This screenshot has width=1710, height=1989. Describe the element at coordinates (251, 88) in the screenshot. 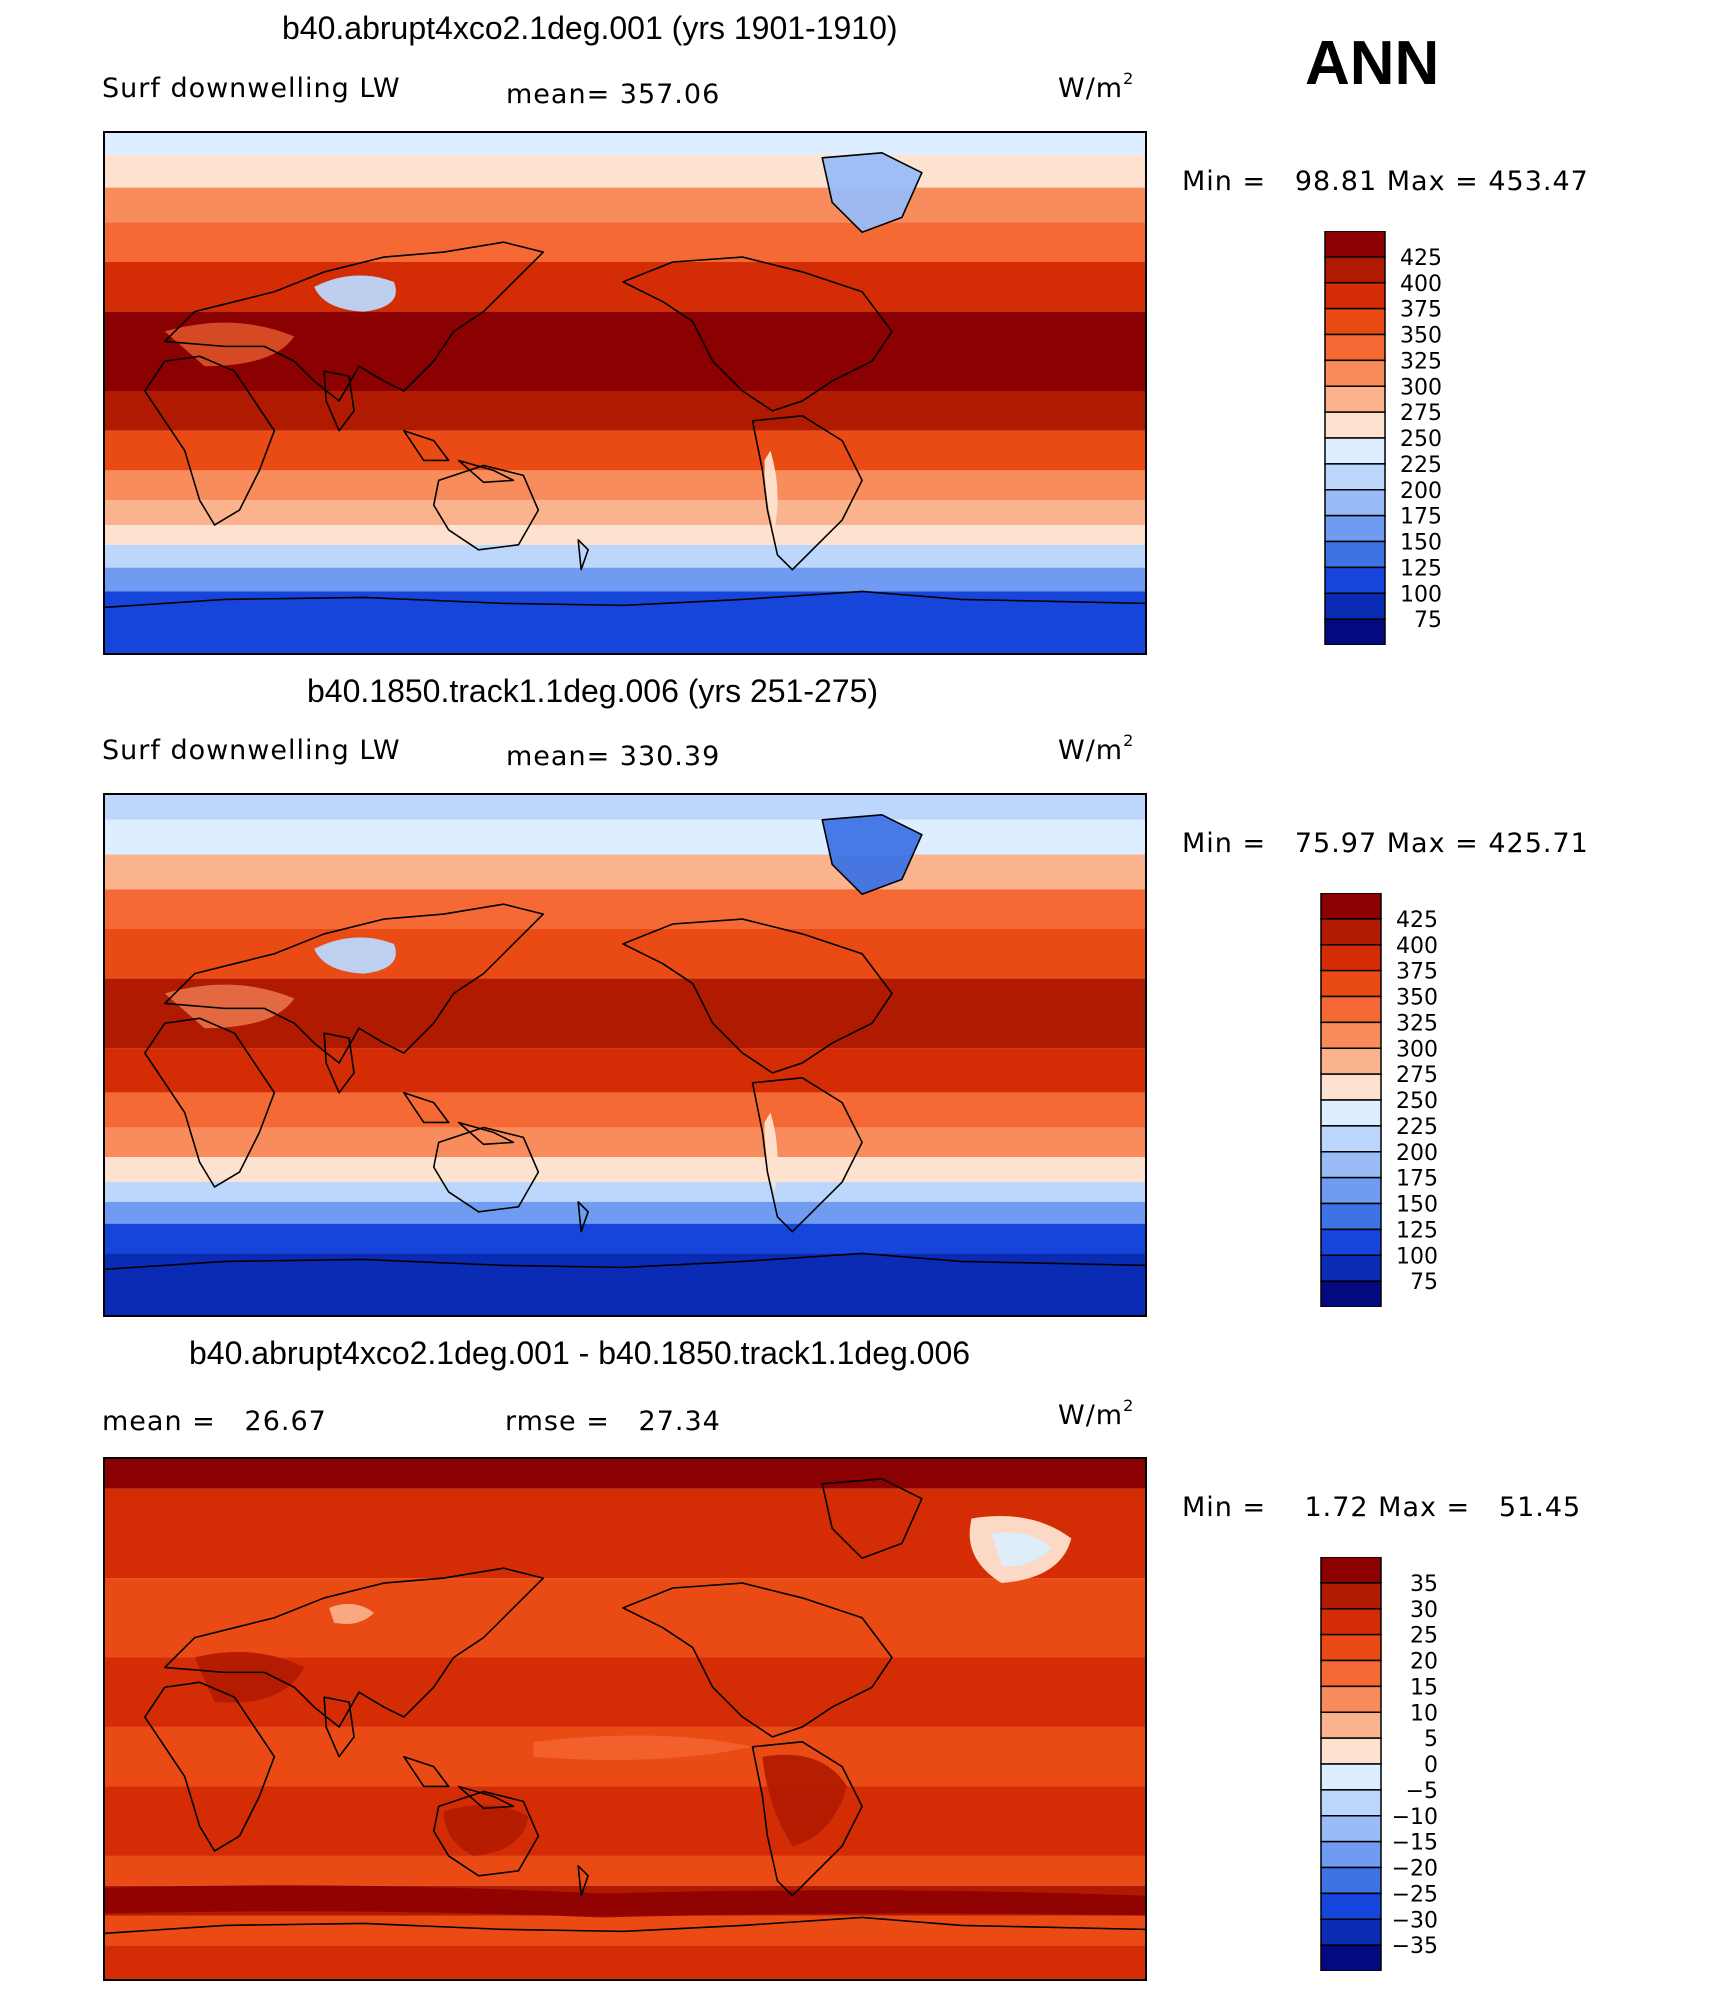

I see `panel-1-variable: Surf downwelling LW` at that location.